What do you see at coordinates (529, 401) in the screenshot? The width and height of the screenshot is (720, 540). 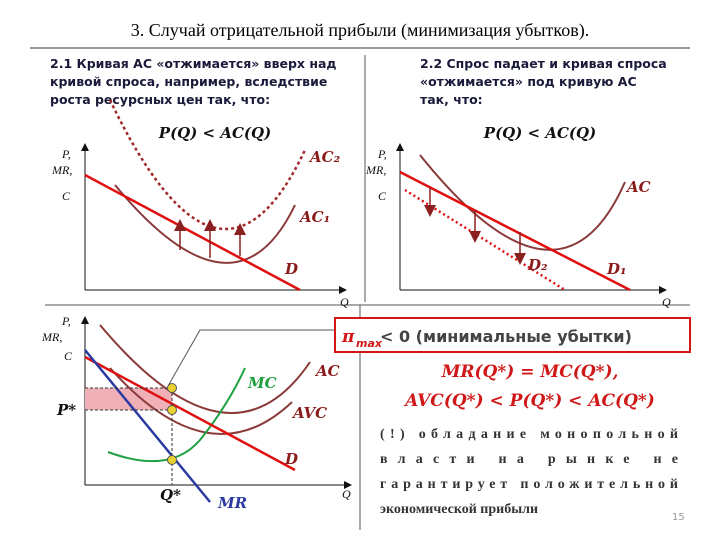 I see `condition: AVC(Q*) < P(Q*) < AC(Q*)` at bounding box center [529, 401].